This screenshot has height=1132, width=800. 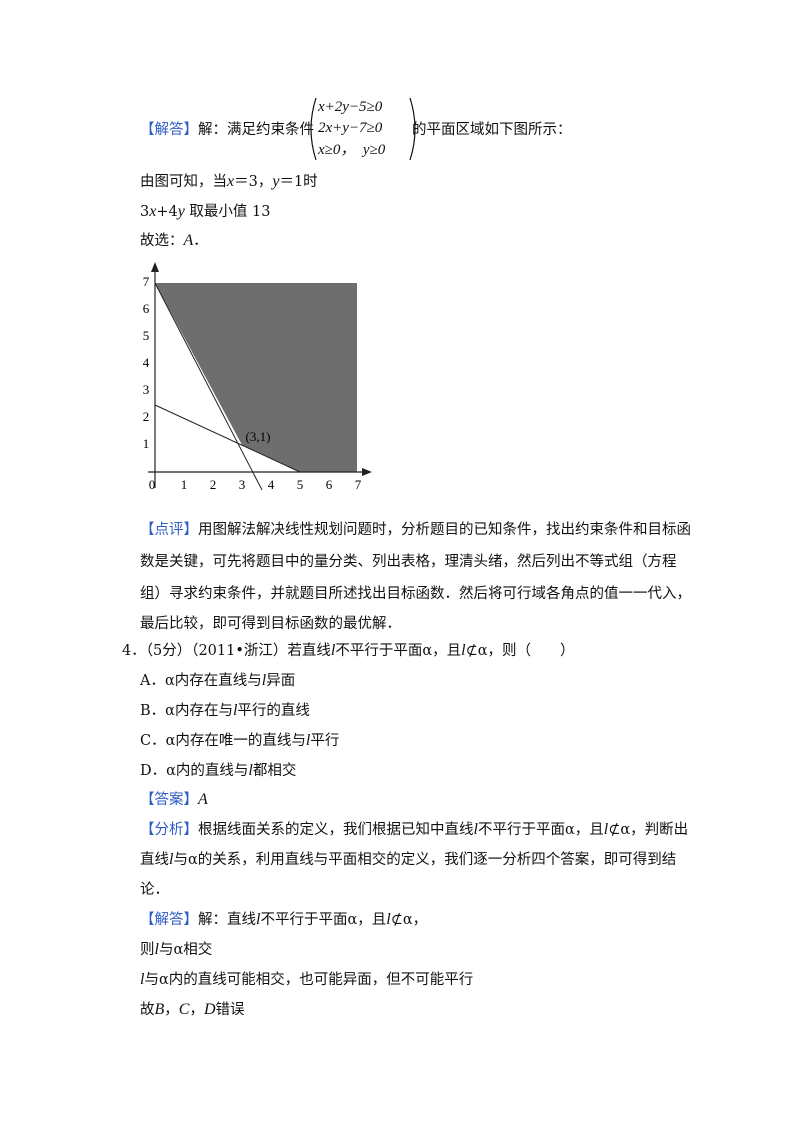 I want to click on solution-intro: 【解答】解：满足约束条件, so click(x=227, y=130).